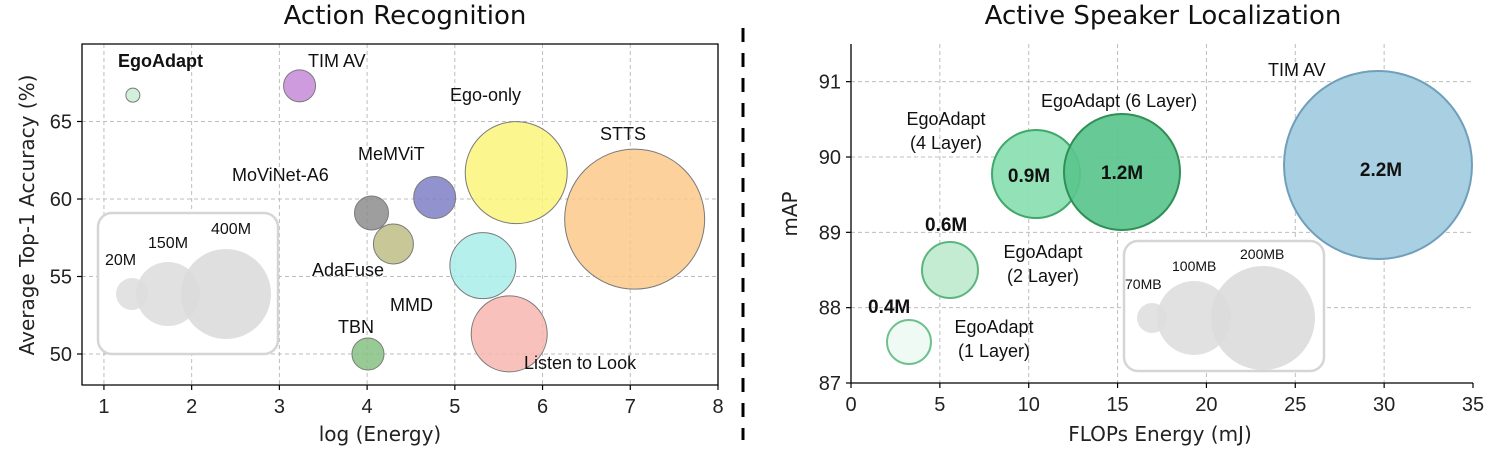 The image size is (1494, 450). What do you see at coordinates (1194, 318) in the screenshot?
I see `legend-bubble-medium` at bounding box center [1194, 318].